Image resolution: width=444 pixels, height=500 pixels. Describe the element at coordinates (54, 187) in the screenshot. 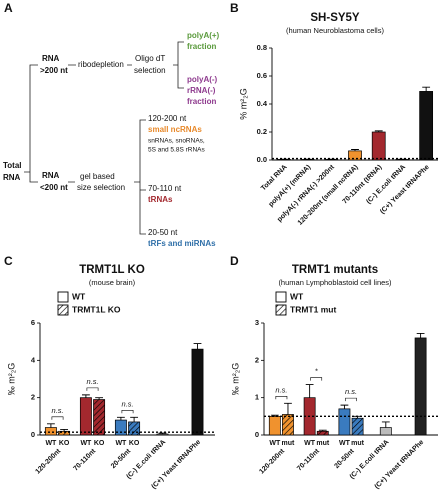

I see `node-label: <200 nt` at that location.